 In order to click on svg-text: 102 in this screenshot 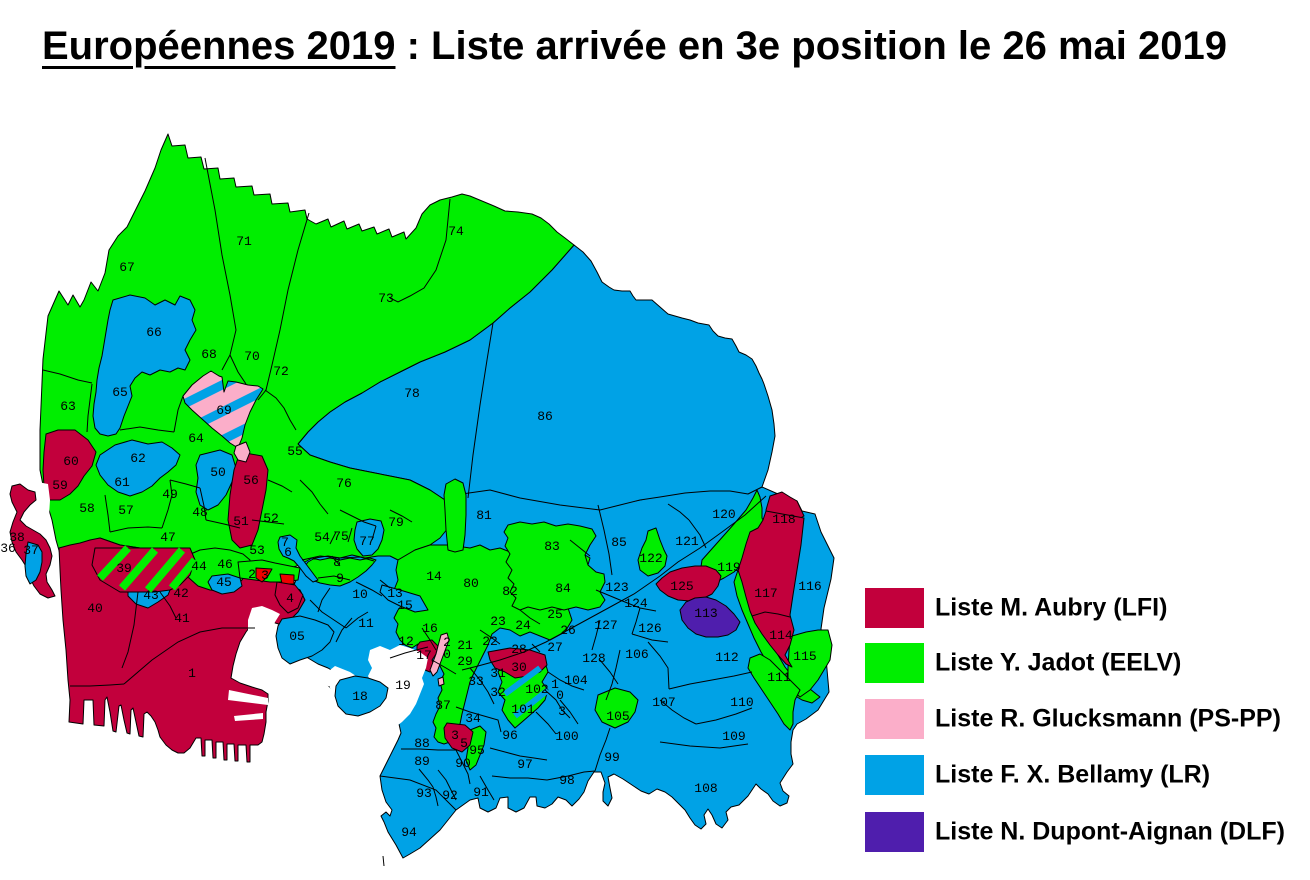, I will do `click(536, 689)`.